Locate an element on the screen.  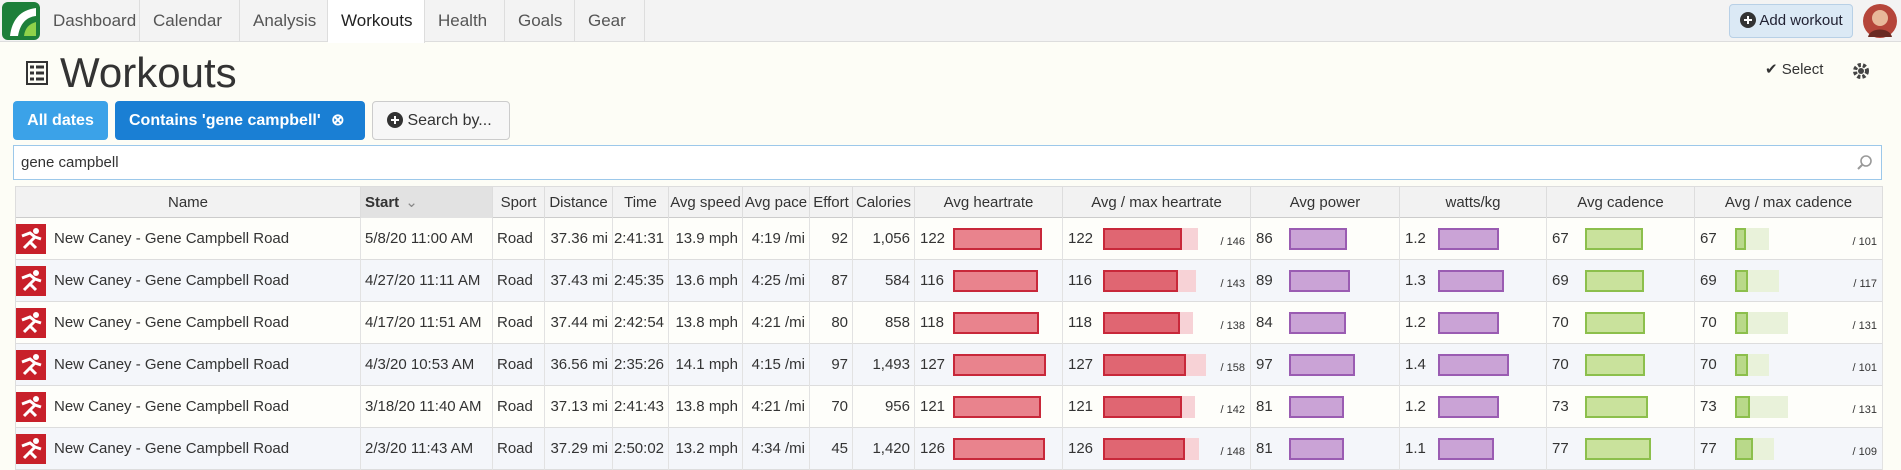
column-header-label: Start is located at coordinates (382, 202).